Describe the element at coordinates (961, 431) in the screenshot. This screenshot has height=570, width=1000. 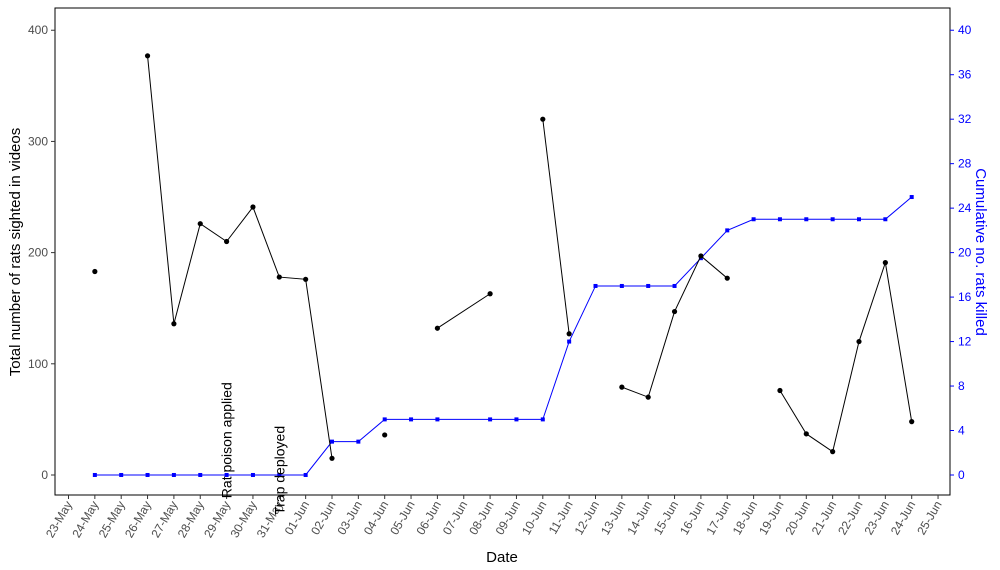
I see `y-right-tick-label: 4` at that location.